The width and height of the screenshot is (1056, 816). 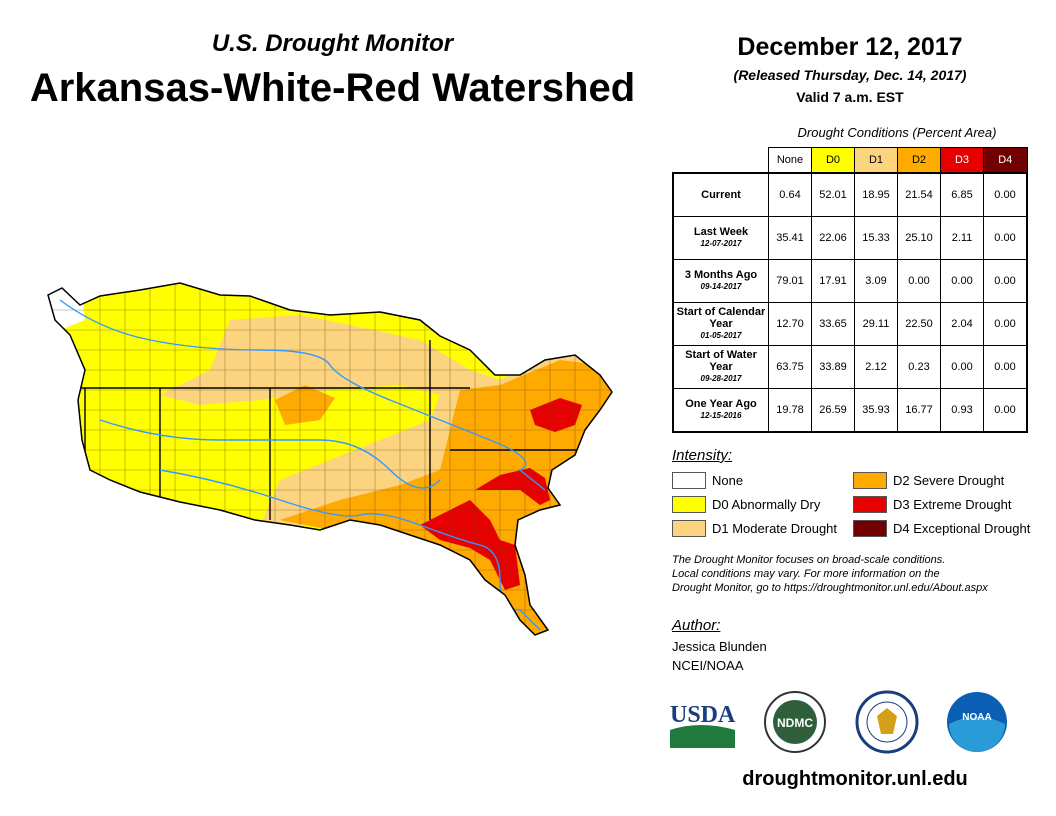 What do you see at coordinates (728, 480) in the screenshot?
I see `legend-label: None` at bounding box center [728, 480].